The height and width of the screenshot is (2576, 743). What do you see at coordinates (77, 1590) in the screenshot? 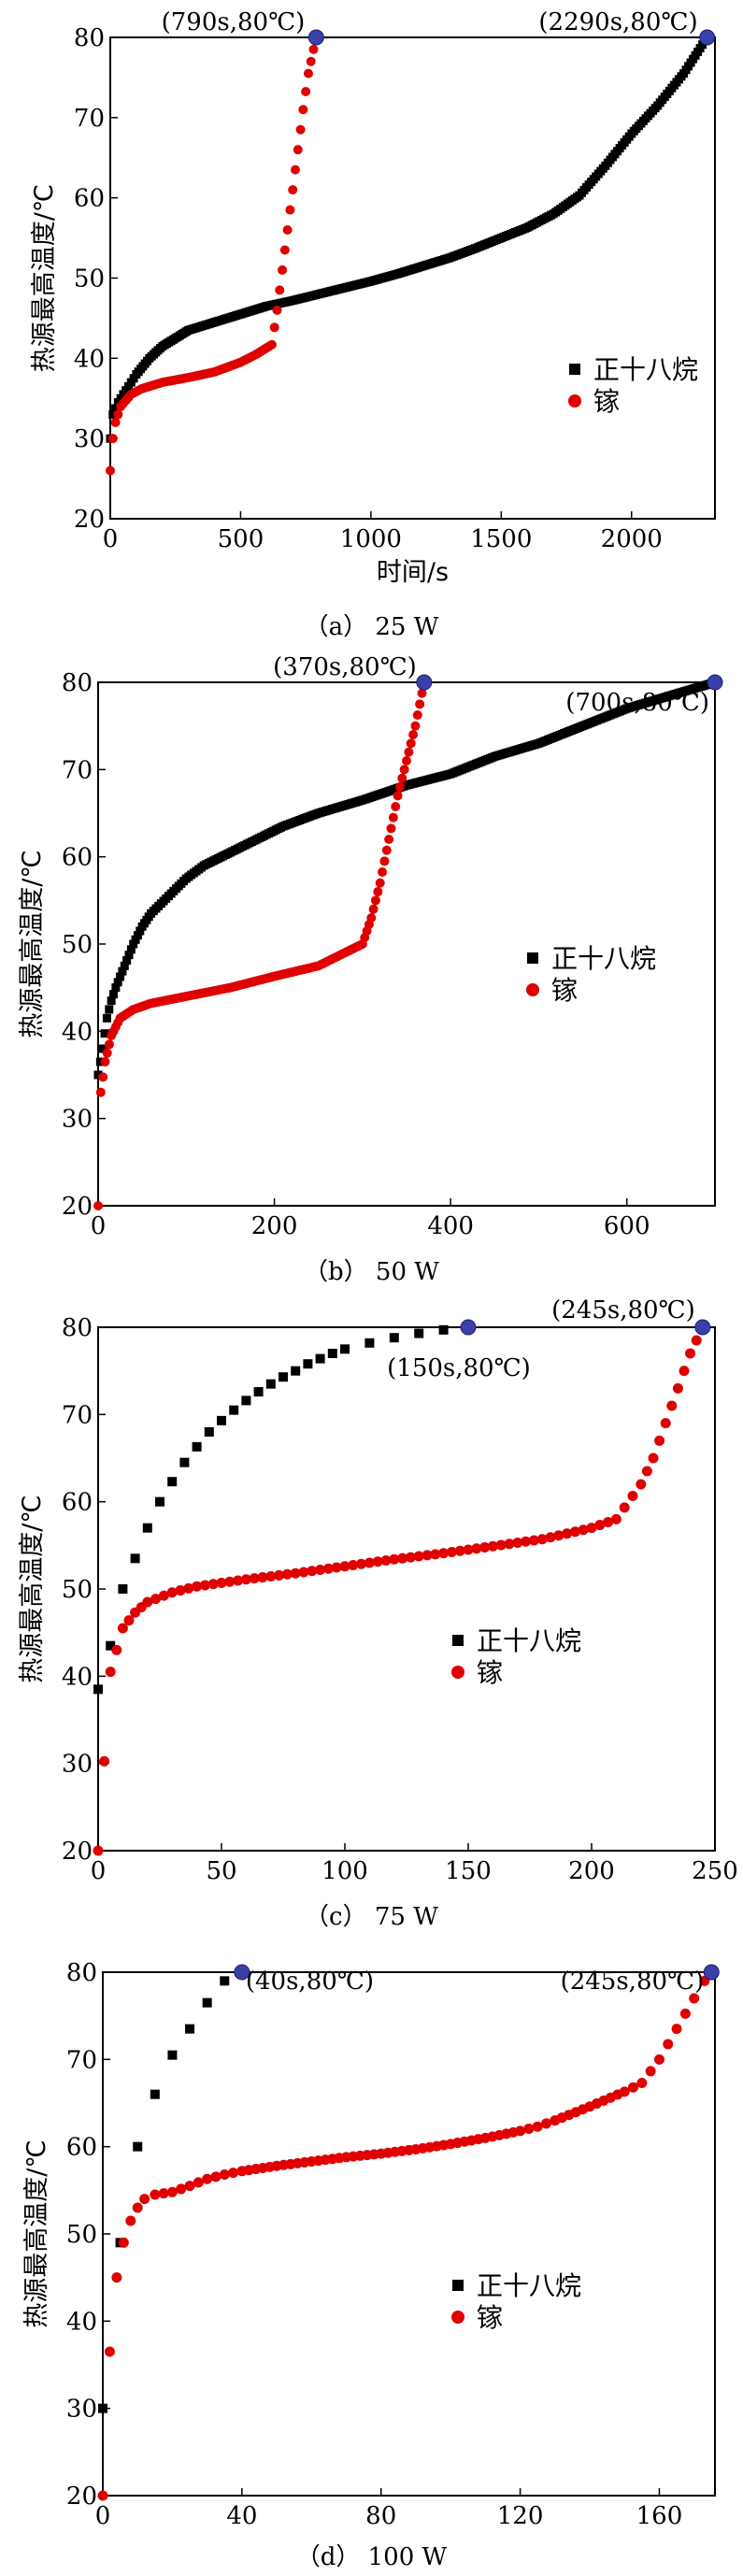
I see `y-tick-label: 50` at bounding box center [77, 1590].